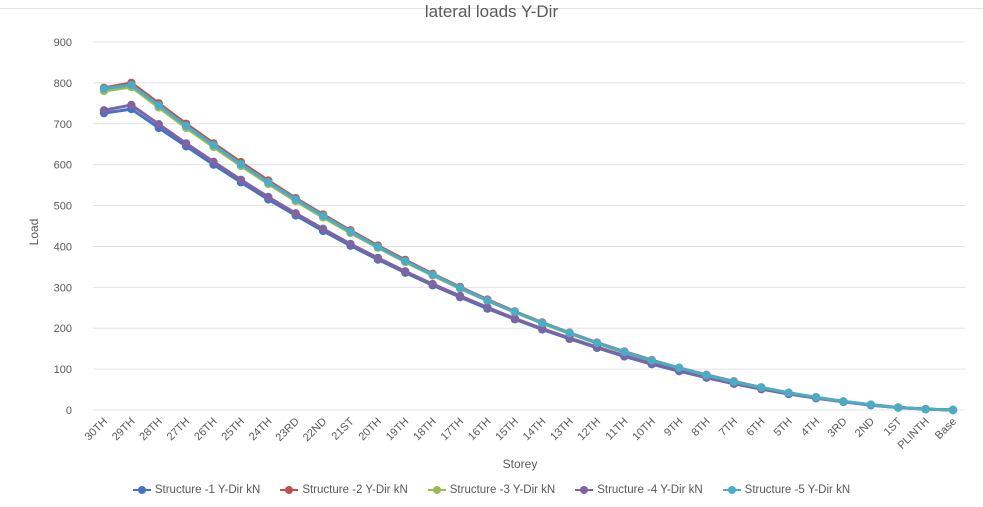  I want to click on x-tick-label: 29TH, so click(124, 430).